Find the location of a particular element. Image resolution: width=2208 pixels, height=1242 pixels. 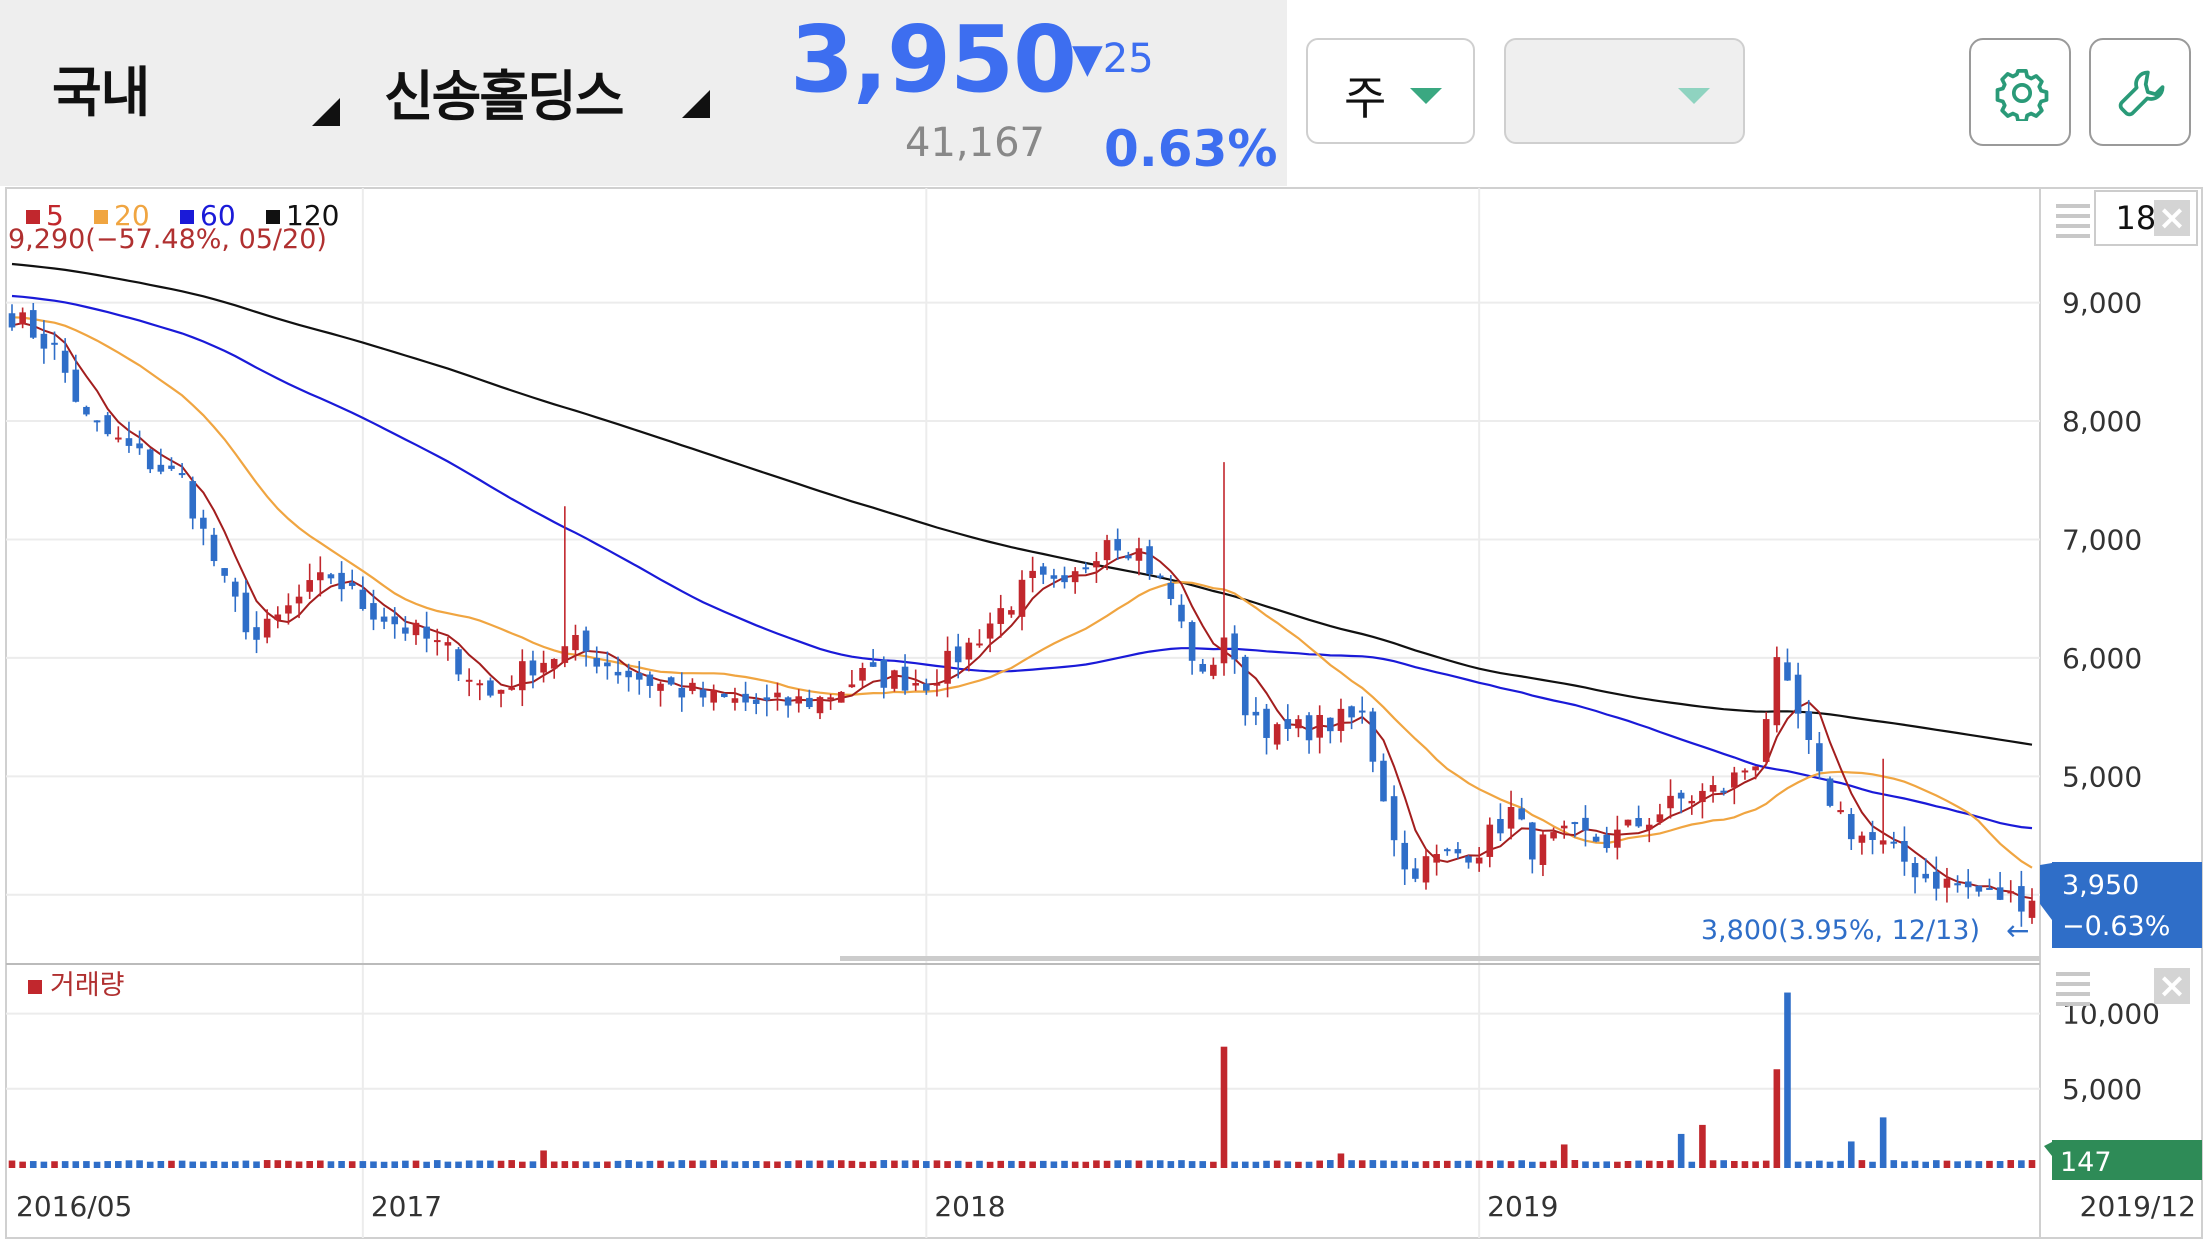

price-tick-label: 6,000 is located at coordinates (2102, 658).